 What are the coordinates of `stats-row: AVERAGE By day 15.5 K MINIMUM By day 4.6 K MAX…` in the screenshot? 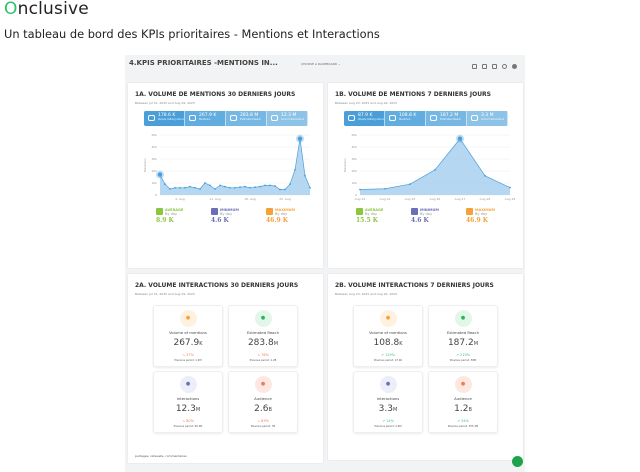 It's located at (431, 216).